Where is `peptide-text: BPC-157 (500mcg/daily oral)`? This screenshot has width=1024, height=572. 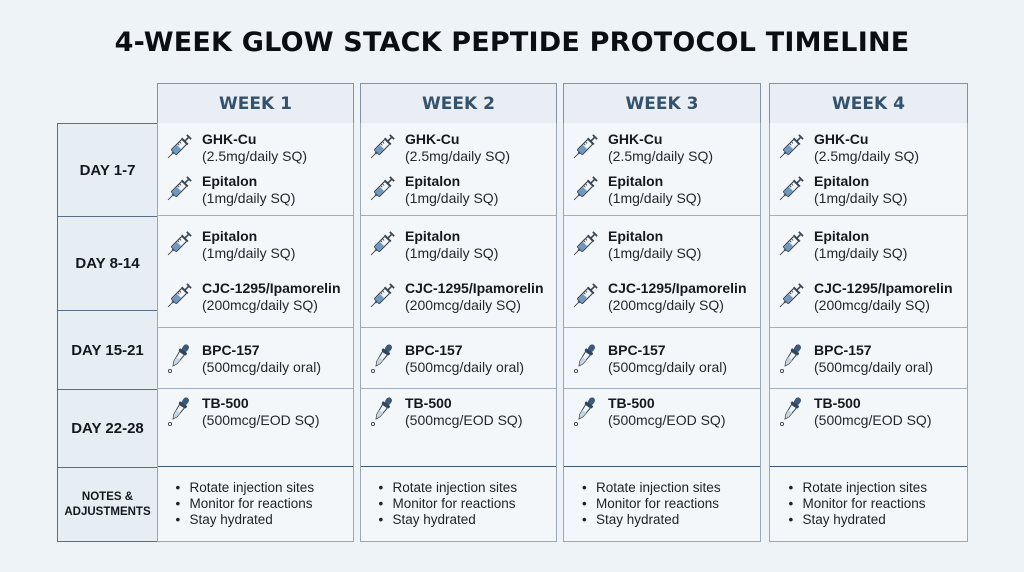 peptide-text: BPC-157 (500mcg/daily oral) is located at coordinates (461, 359).